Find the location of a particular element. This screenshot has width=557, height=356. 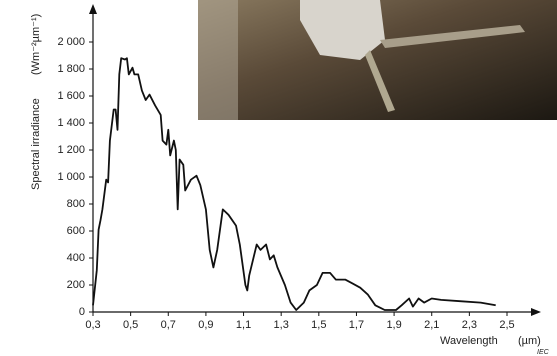

y-tick-label: 1 400 is located at coordinates (71, 123).